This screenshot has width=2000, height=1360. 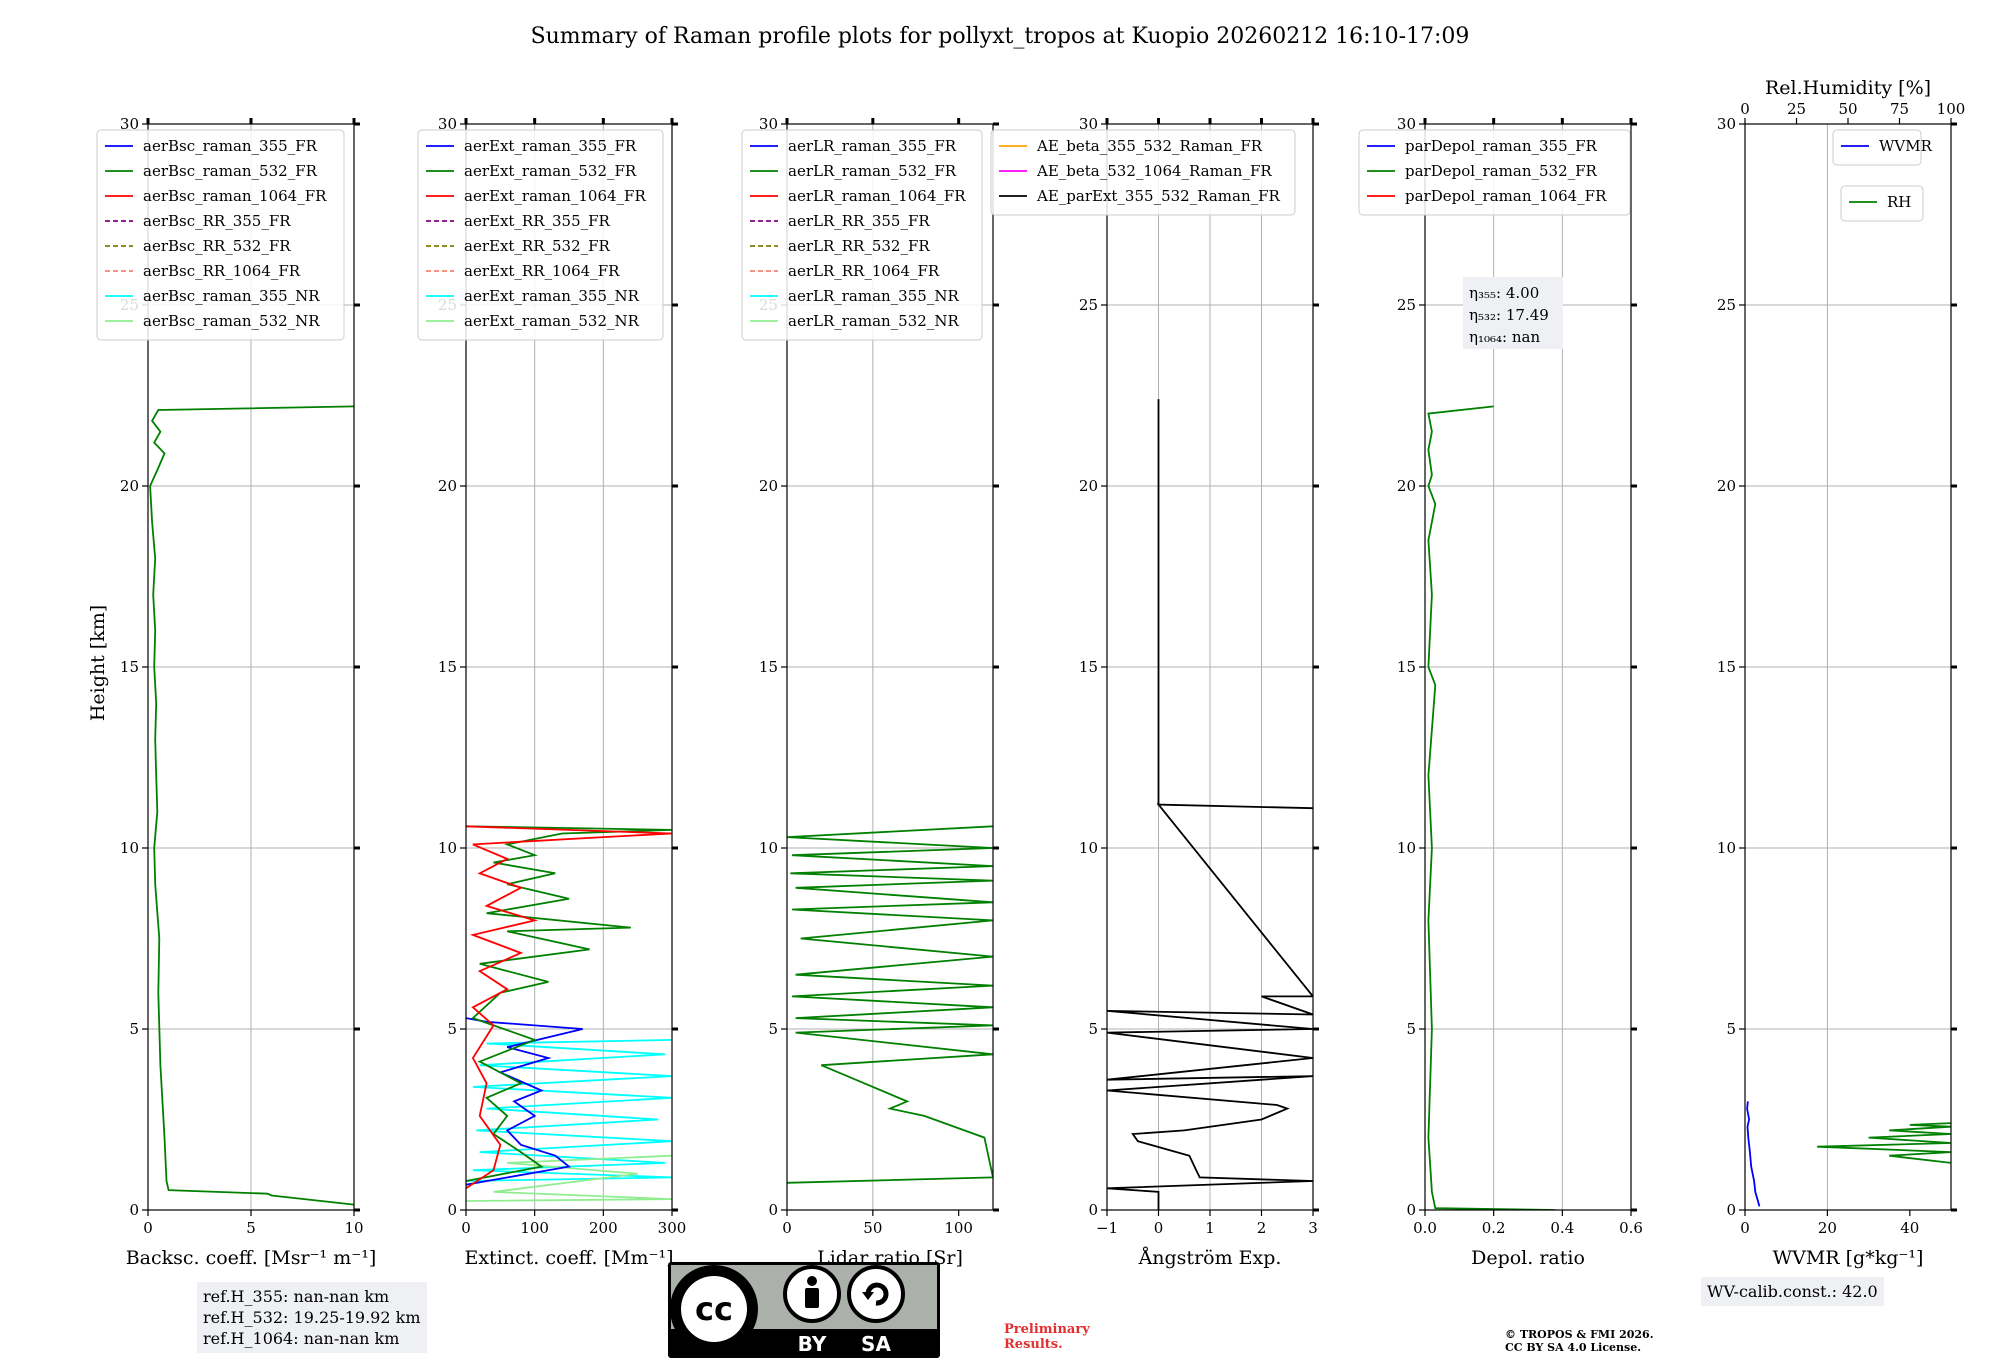 I want to click on legend-label: aerExt_raman_1064_FR, so click(x=555, y=196).